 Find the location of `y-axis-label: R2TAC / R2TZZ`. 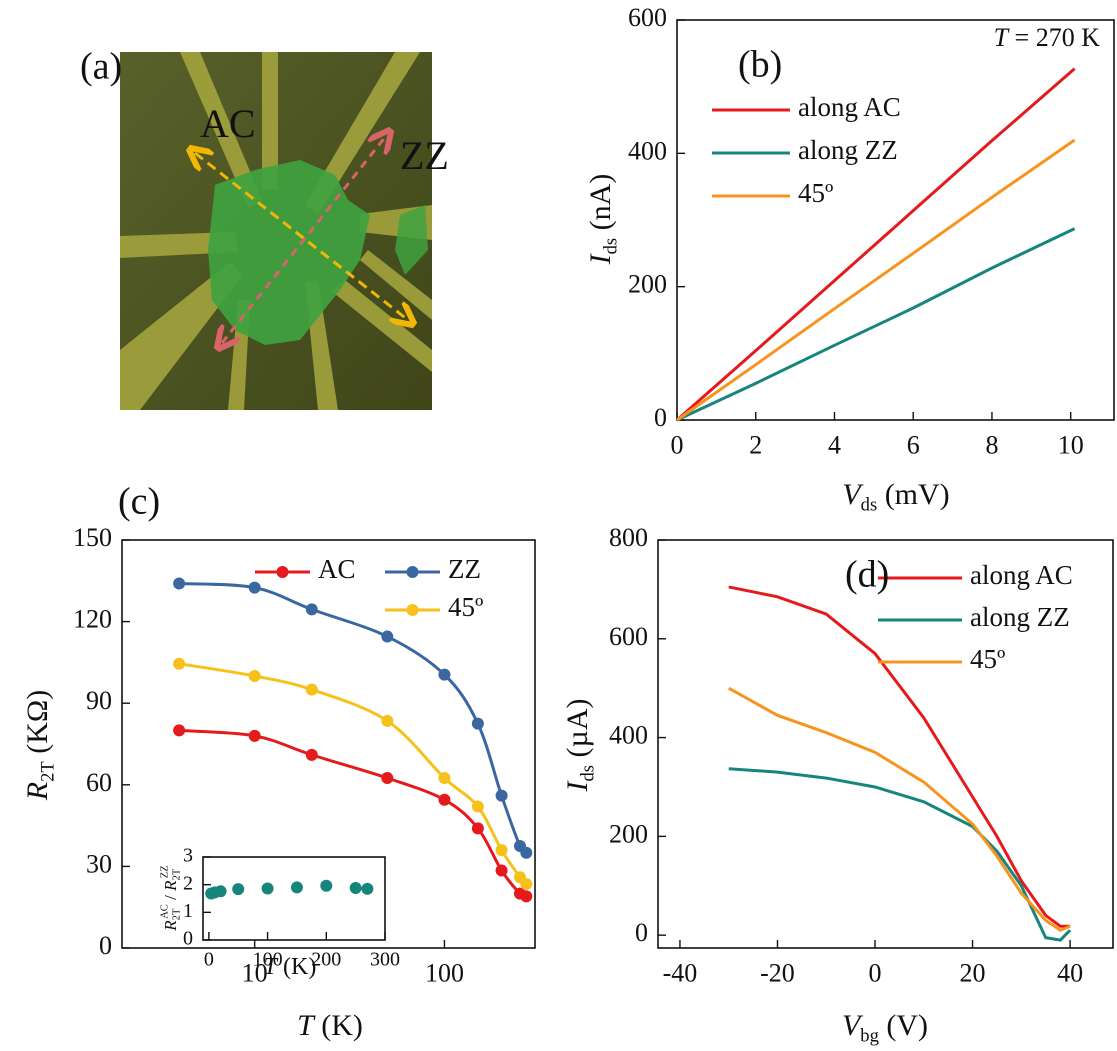

y-axis-label: R2TAC / R2TZZ is located at coordinates (171, 898).